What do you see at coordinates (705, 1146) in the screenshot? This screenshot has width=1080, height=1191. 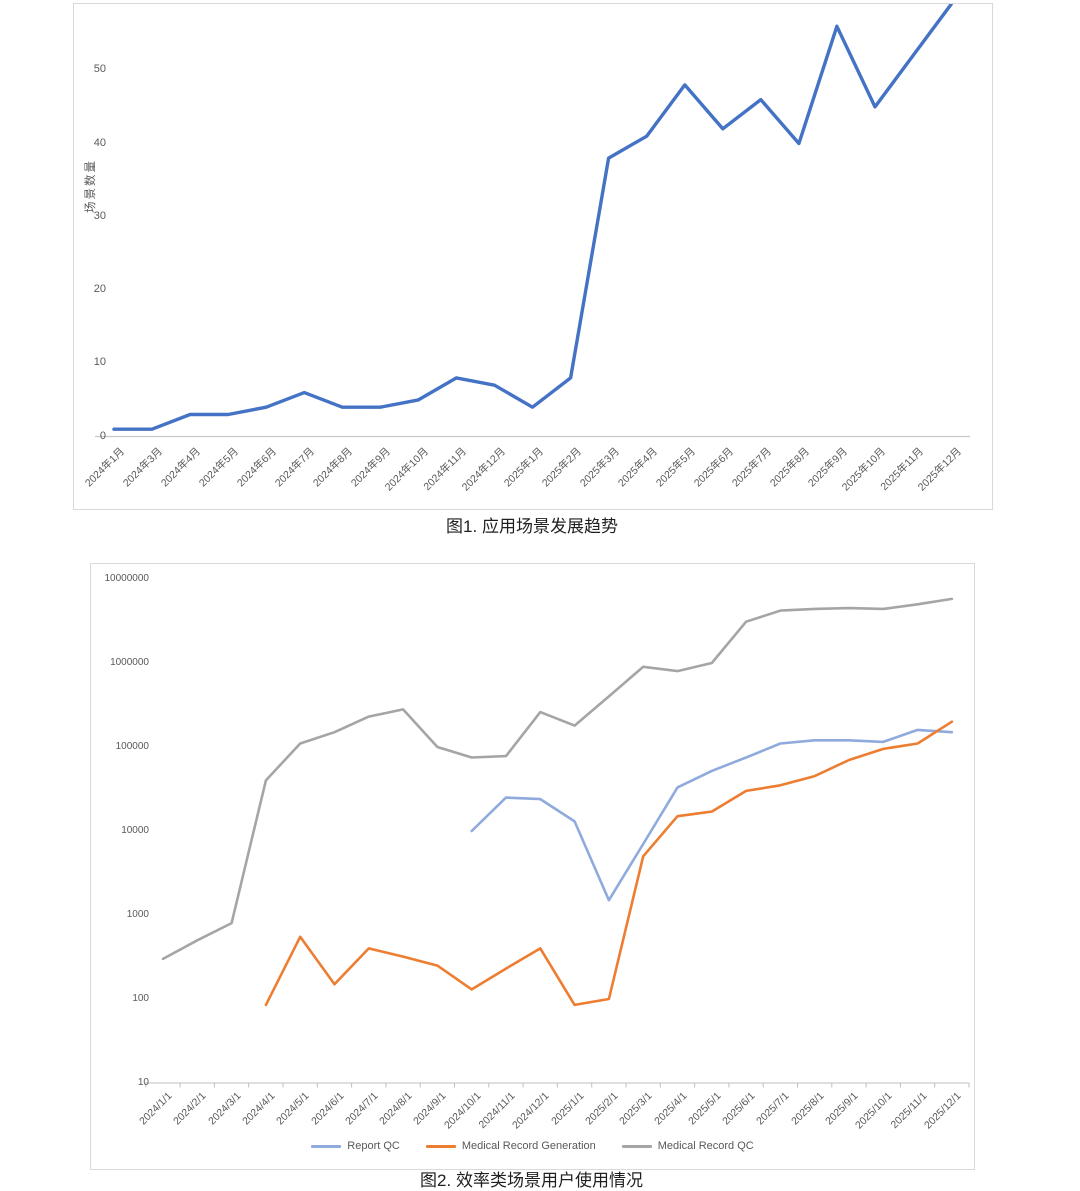 I see `legend-label: Medical Record QC` at bounding box center [705, 1146].